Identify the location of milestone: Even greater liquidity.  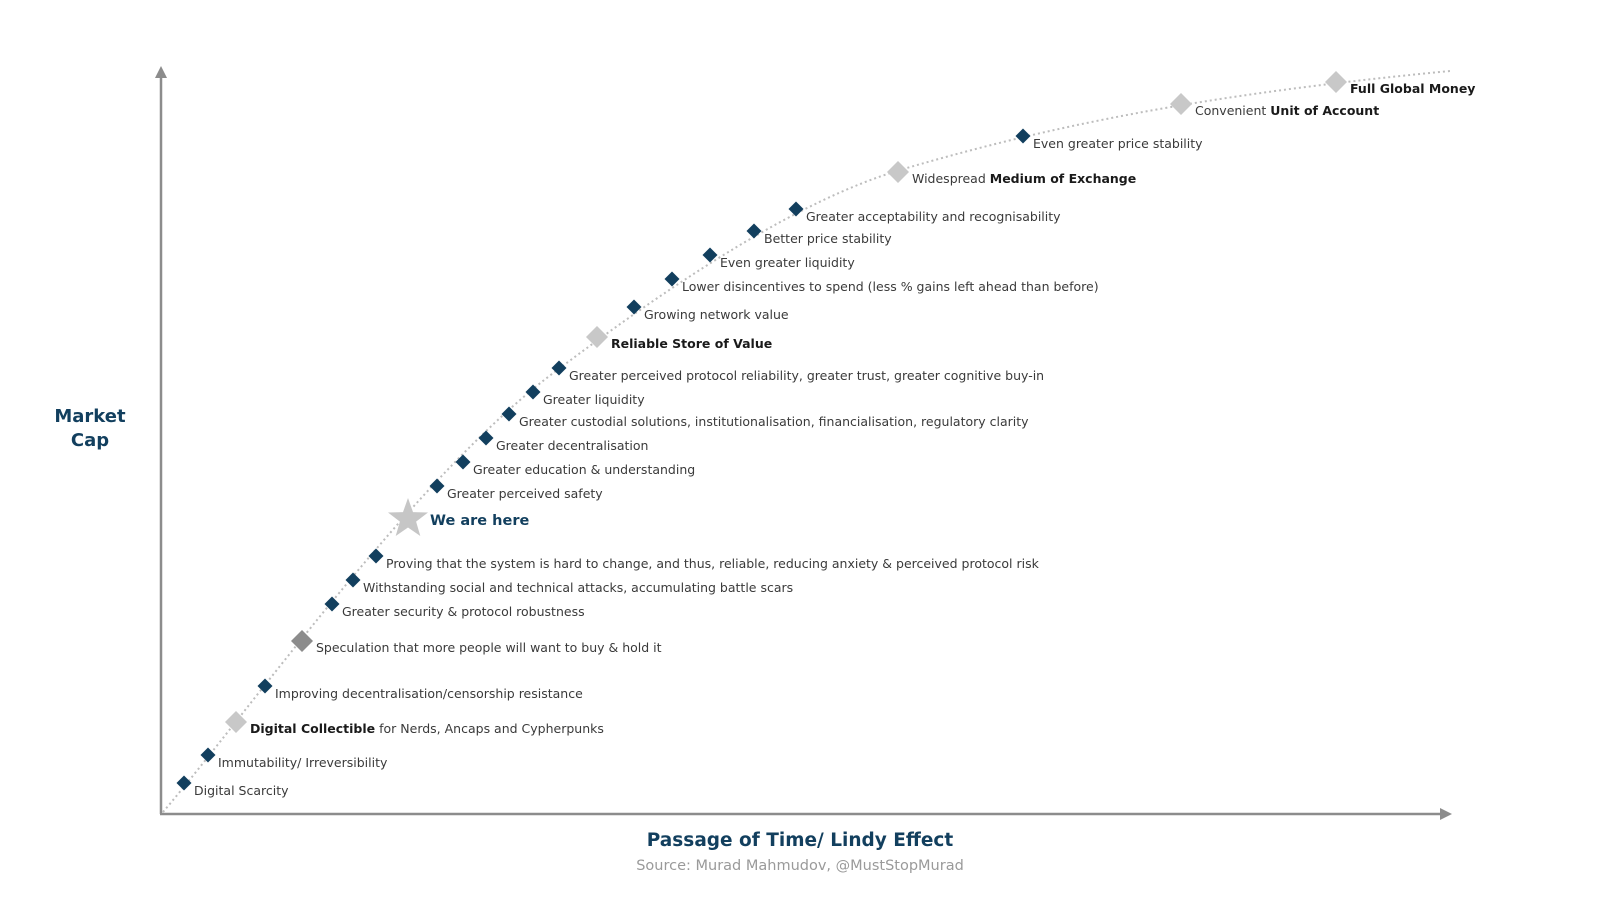
(778, 258).